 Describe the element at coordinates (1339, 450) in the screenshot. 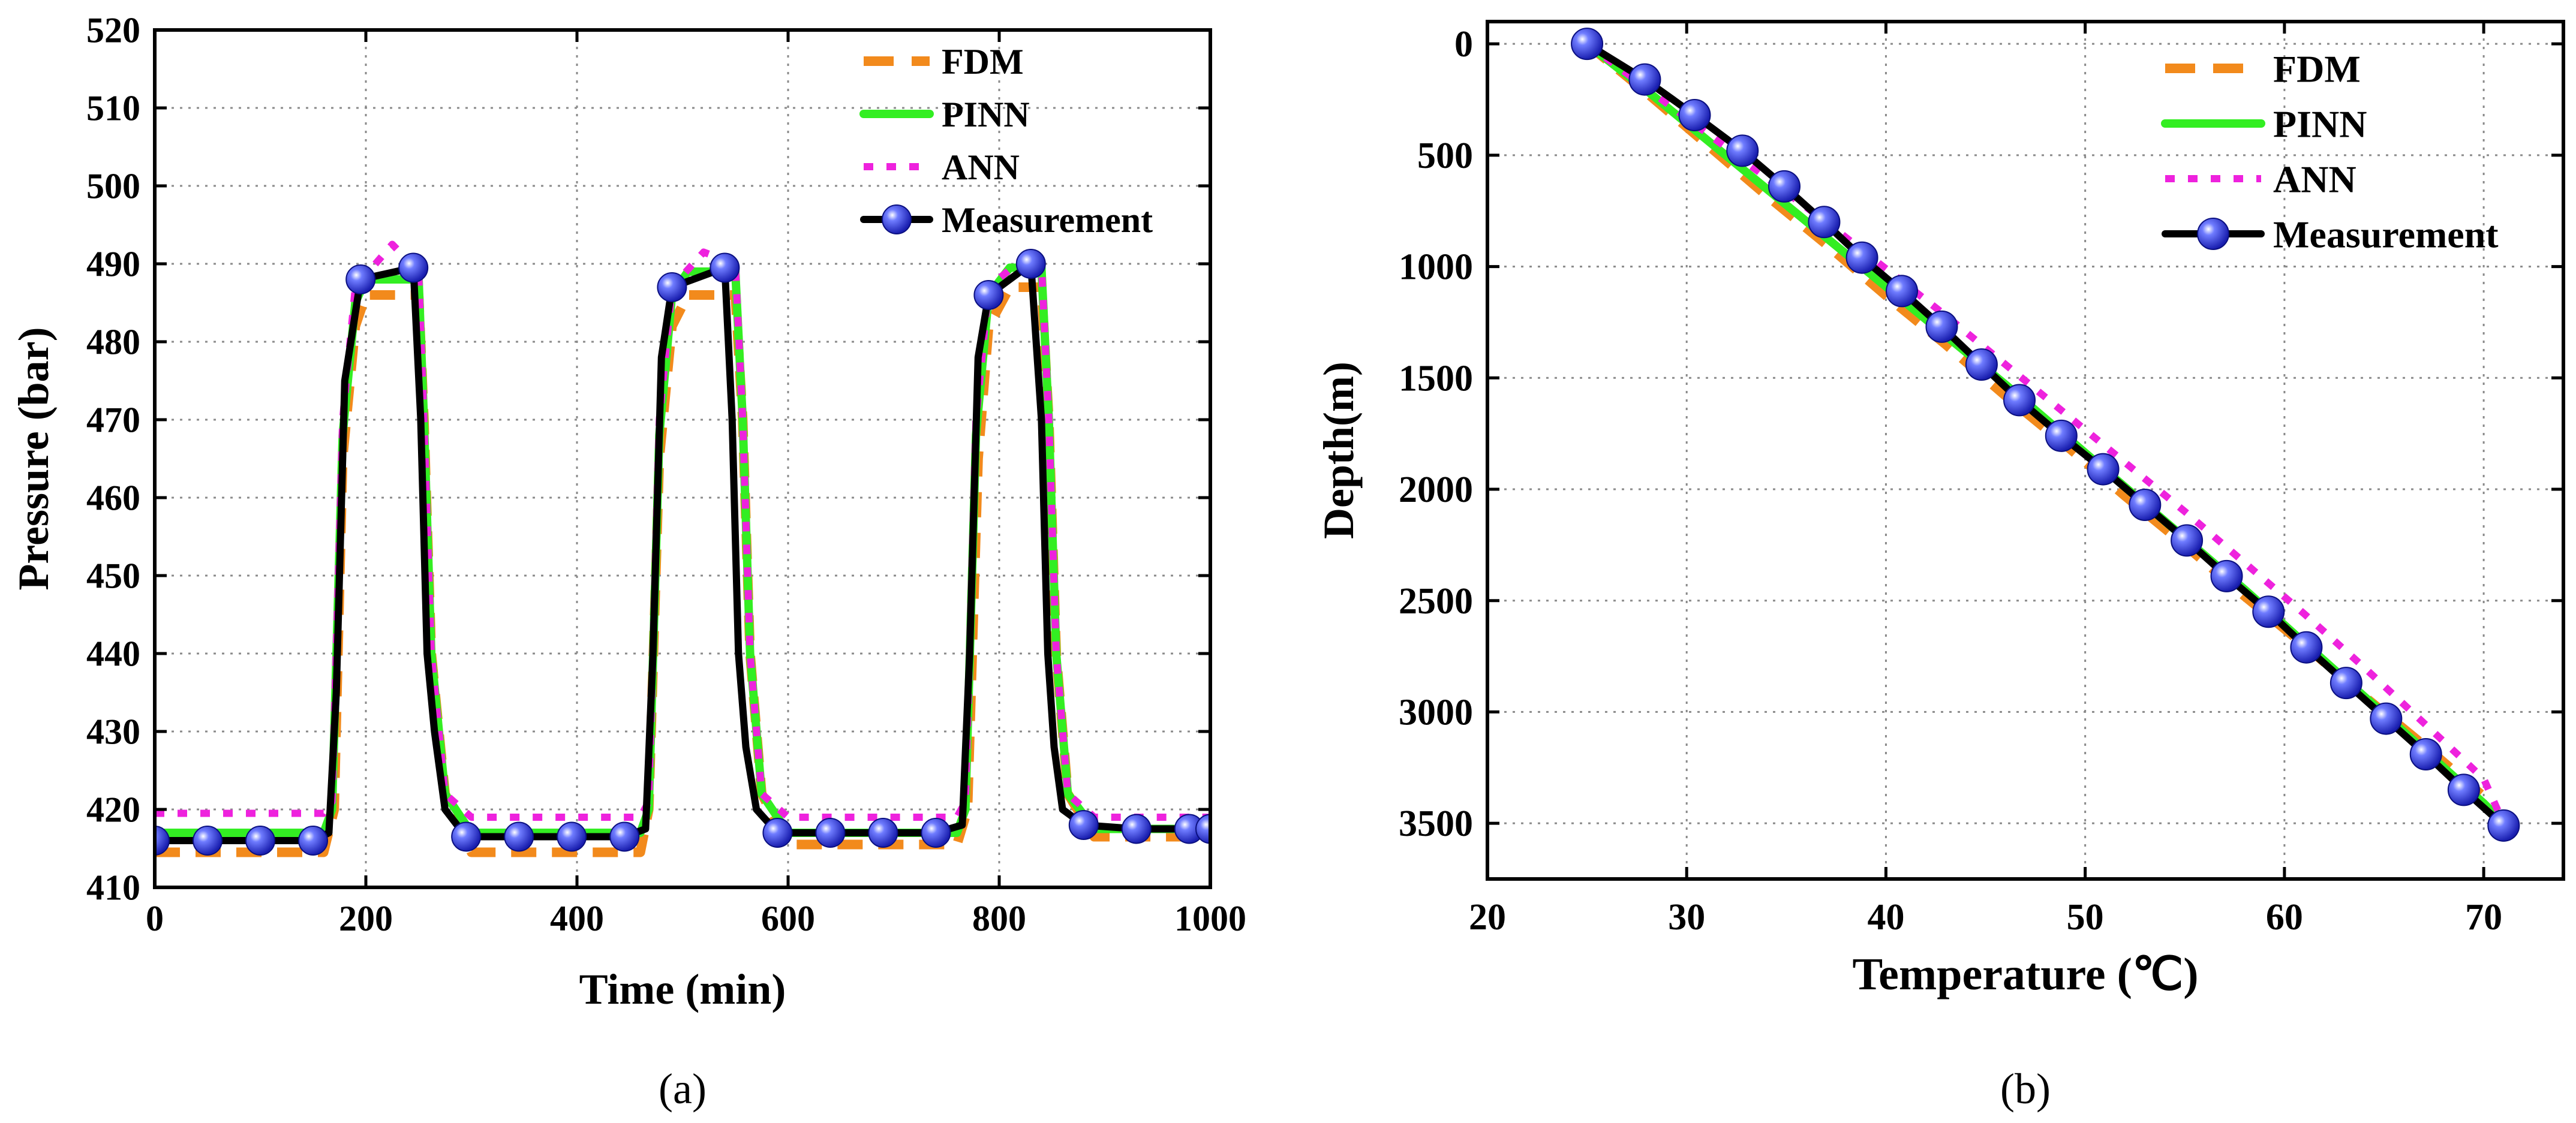

I see `y-axis-title: Depth(m)` at that location.